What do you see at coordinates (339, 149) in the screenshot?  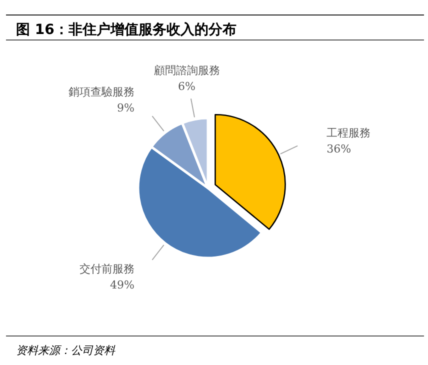 I see `data-label: 36%` at bounding box center [339, 149].